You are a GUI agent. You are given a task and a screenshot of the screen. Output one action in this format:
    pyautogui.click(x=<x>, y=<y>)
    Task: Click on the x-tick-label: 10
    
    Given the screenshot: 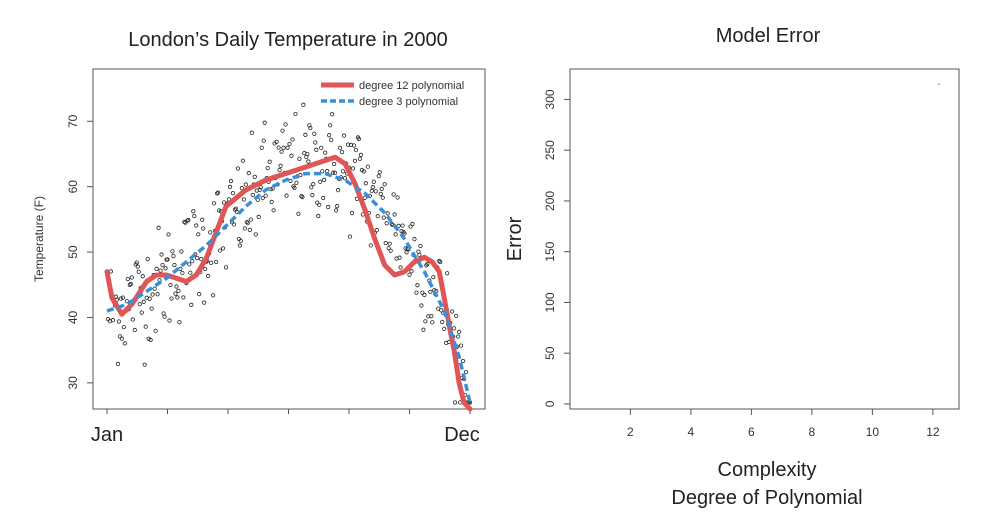 What is the action you would take?
    pyautogui.click(x=873, y=432)
    